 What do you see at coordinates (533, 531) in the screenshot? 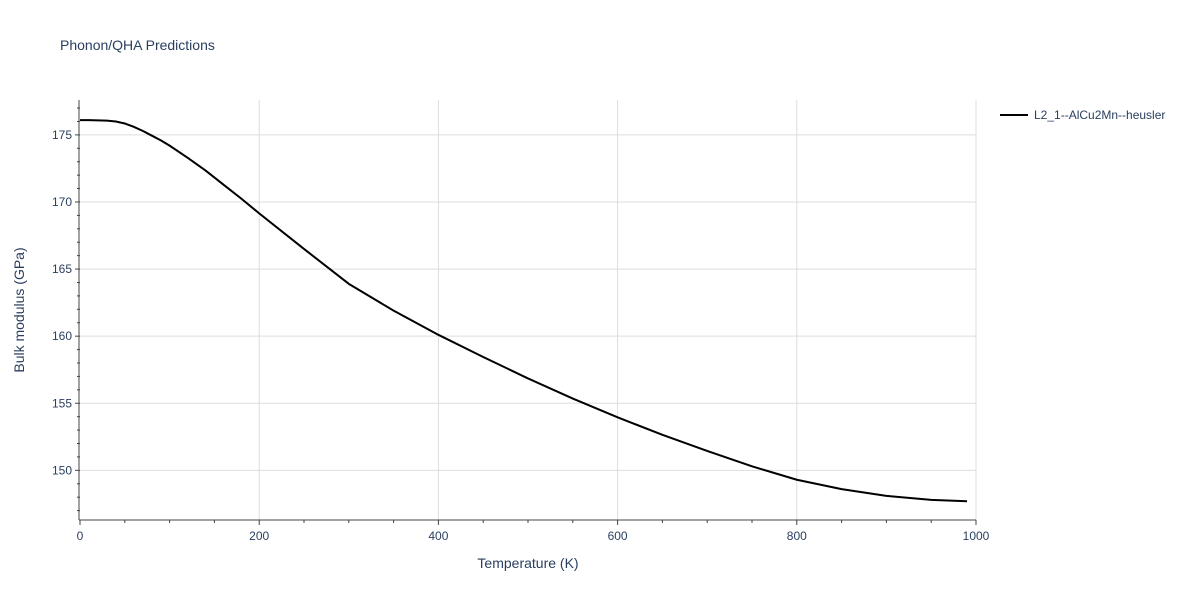
I see `x-axis-ticks: 0 200 400 600 800 1000` at bounding box center [533, 531].